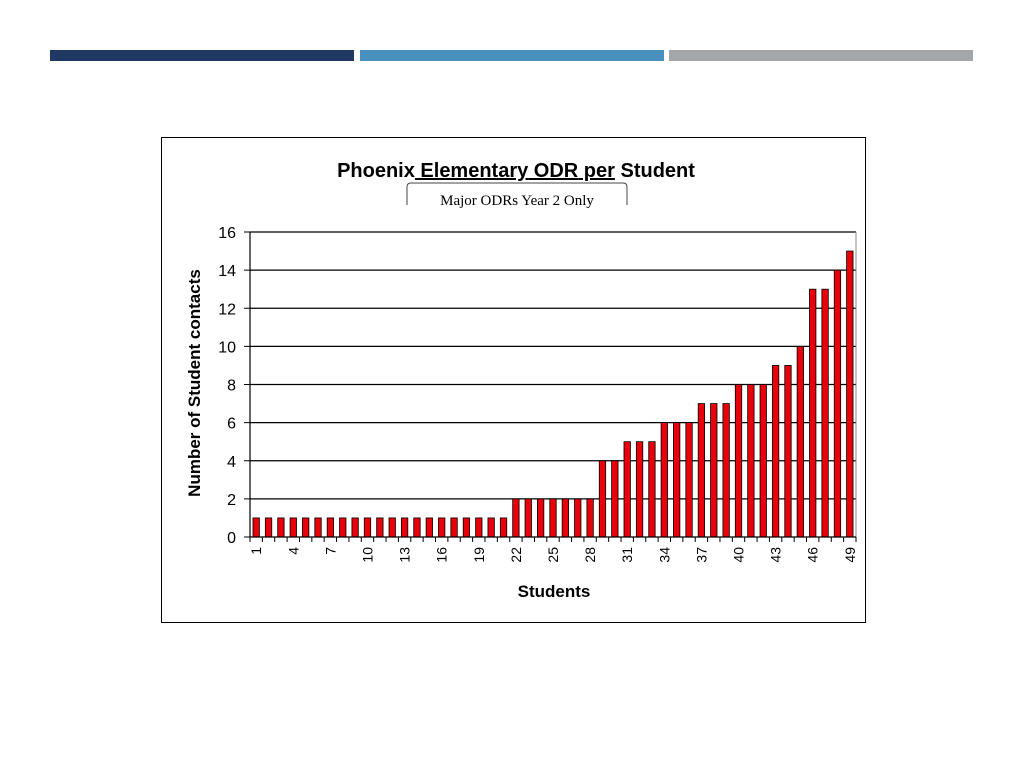 Image resolution: width=1024 pixels, height=768 pixels. Describe the element at coordinates (227, 271) in the screenshot. I see `y-tick-label: 14` at that location.